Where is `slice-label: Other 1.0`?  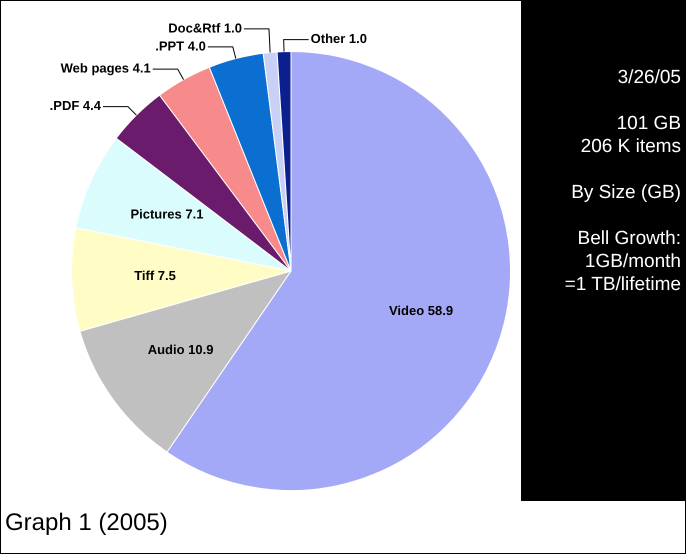
slice-label: Other 1.0 is located at coordinates (339, 38).